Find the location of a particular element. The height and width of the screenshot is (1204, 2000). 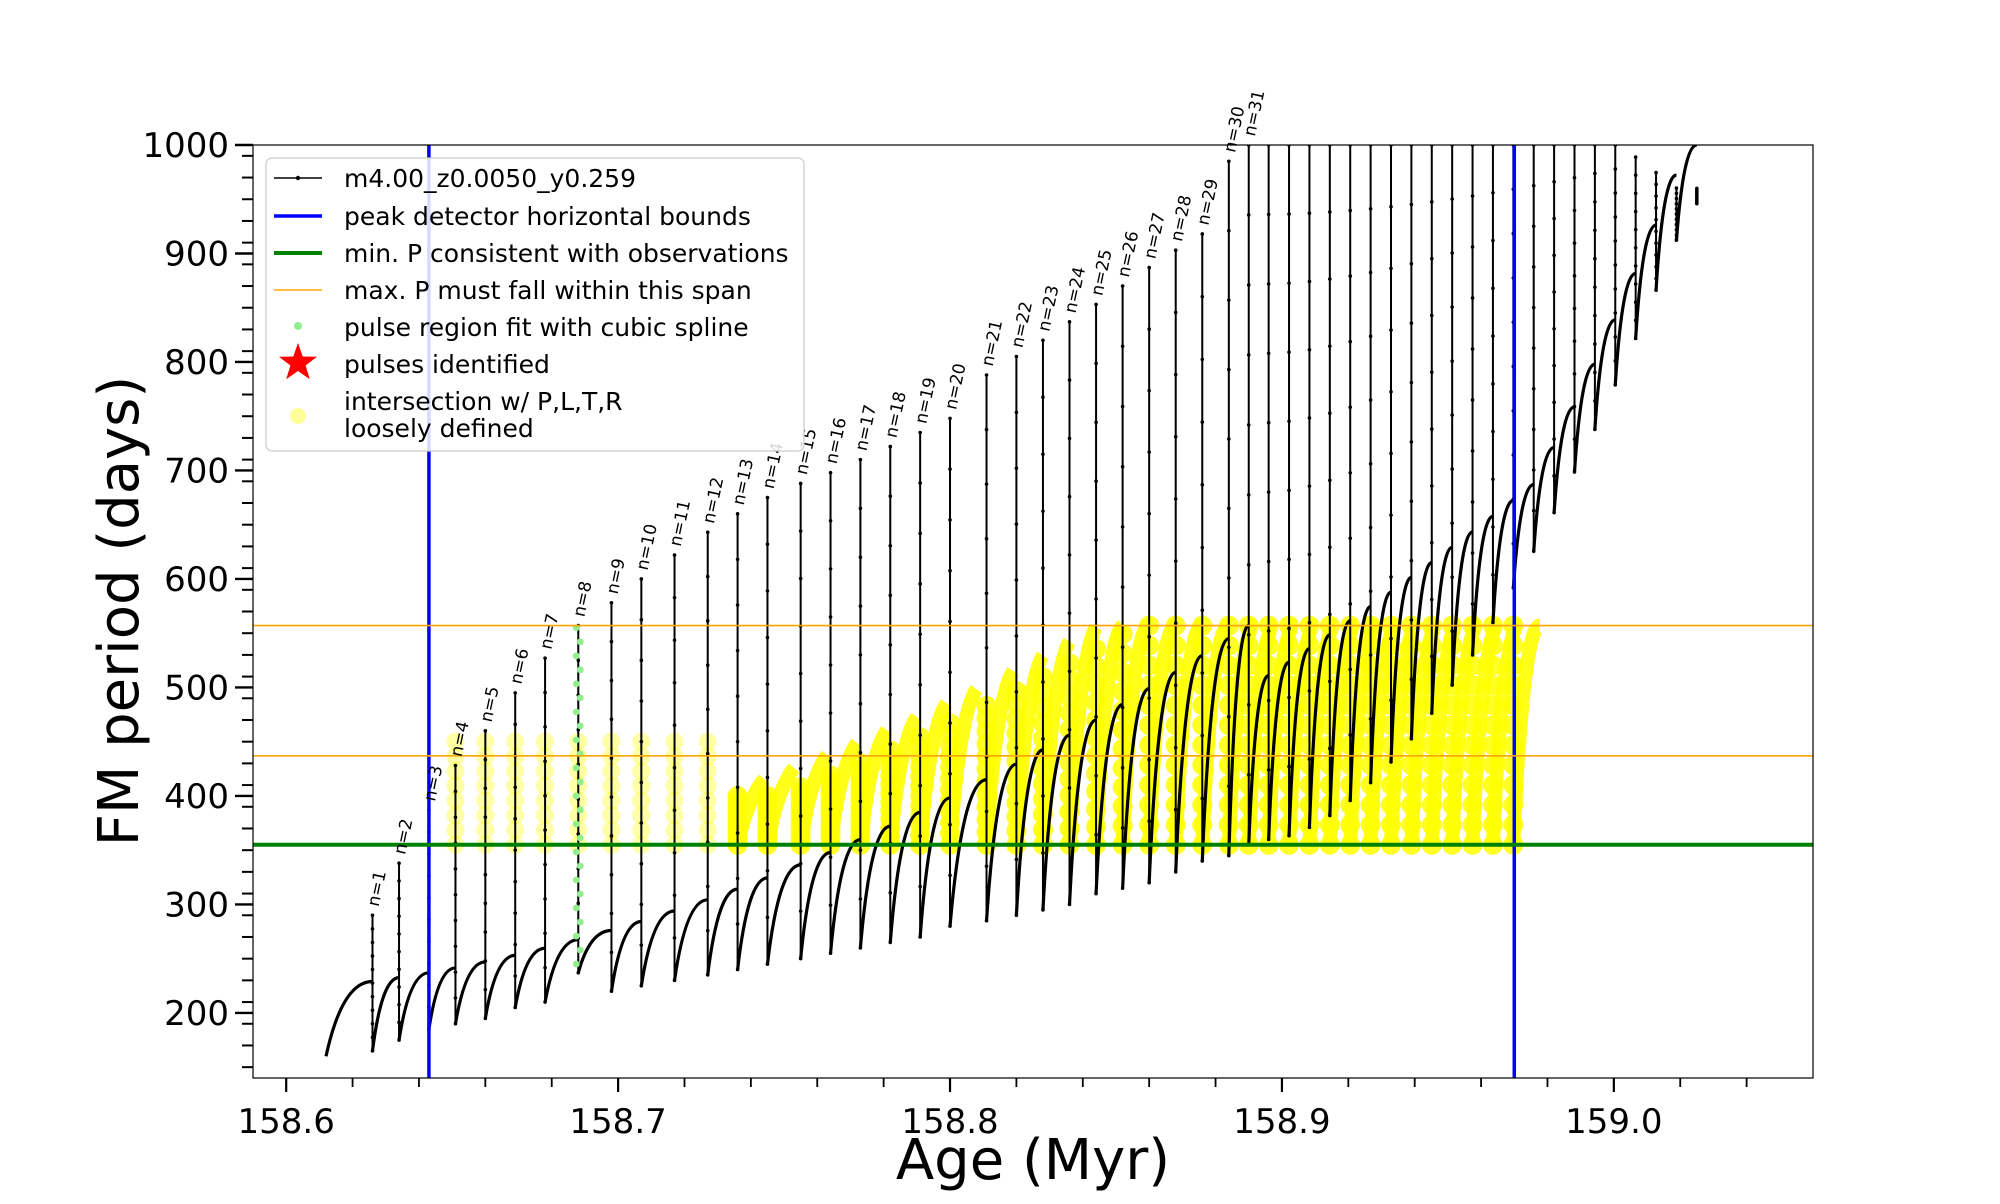

legend-label-intersection-line2: loosely defined is located at coordinates (439, 428).